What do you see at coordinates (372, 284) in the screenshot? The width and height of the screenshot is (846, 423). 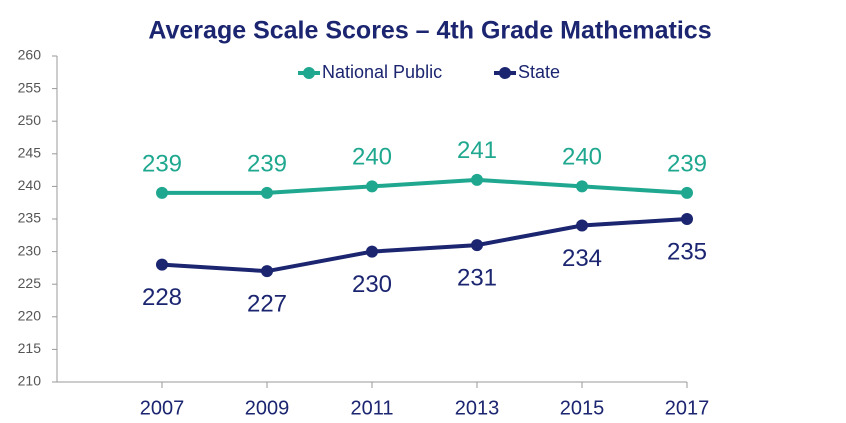 I see `data-label: 230` at bounding box center [372, 284].